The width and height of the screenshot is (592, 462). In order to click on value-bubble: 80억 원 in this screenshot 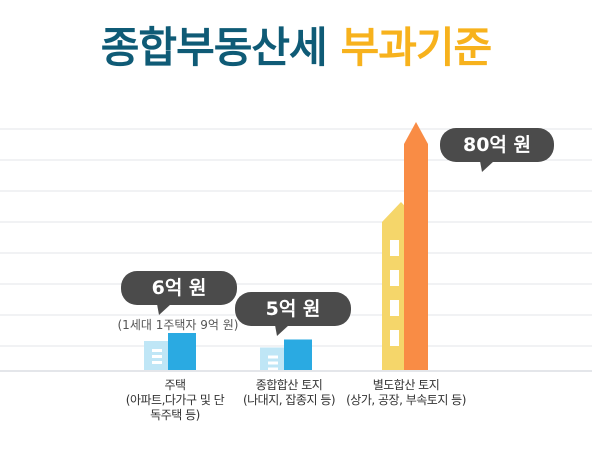, I will do `click(497, 145)`.